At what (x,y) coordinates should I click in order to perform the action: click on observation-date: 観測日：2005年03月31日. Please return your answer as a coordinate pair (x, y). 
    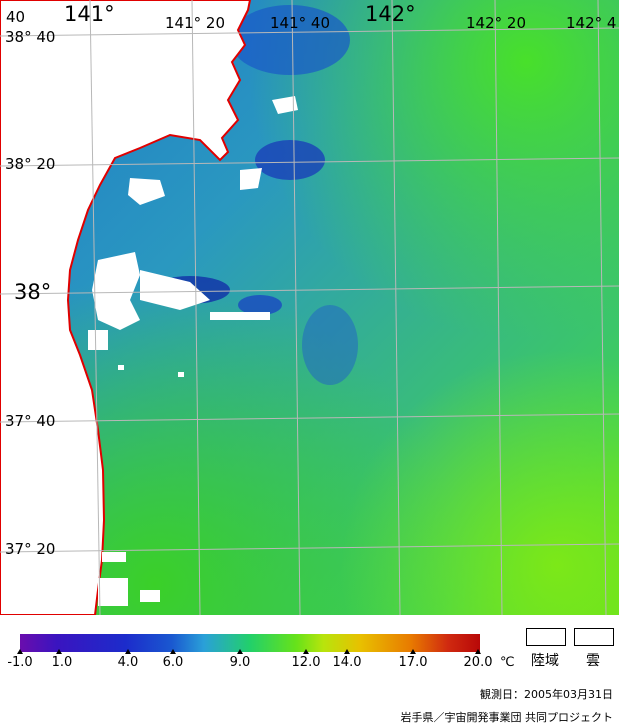
    Looking at the image, I should click on (546, 694).